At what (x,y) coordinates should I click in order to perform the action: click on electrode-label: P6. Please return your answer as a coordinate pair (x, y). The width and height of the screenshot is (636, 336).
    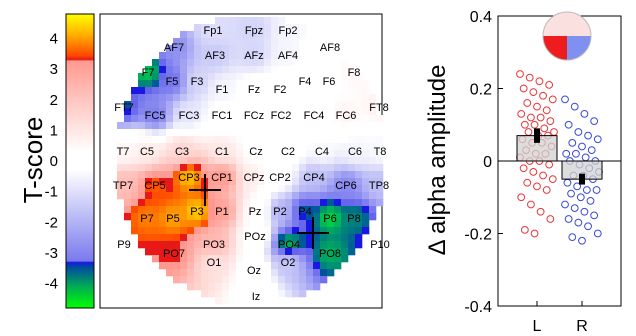
    Looking at the image, I should click on (329, 219).